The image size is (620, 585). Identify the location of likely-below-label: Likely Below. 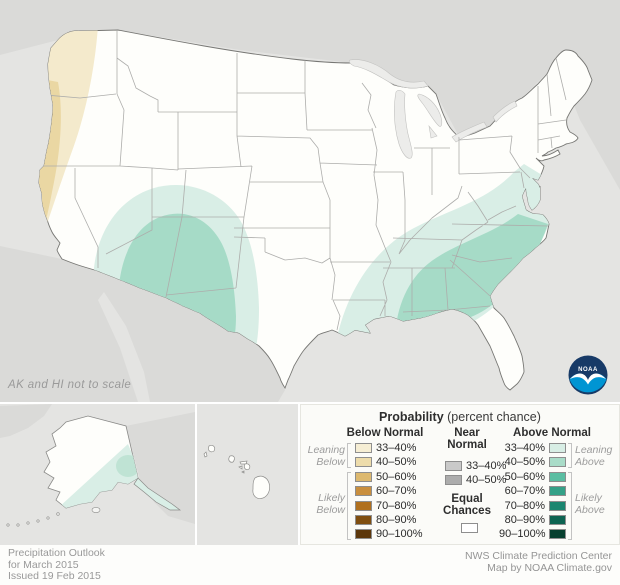
(330, 504).